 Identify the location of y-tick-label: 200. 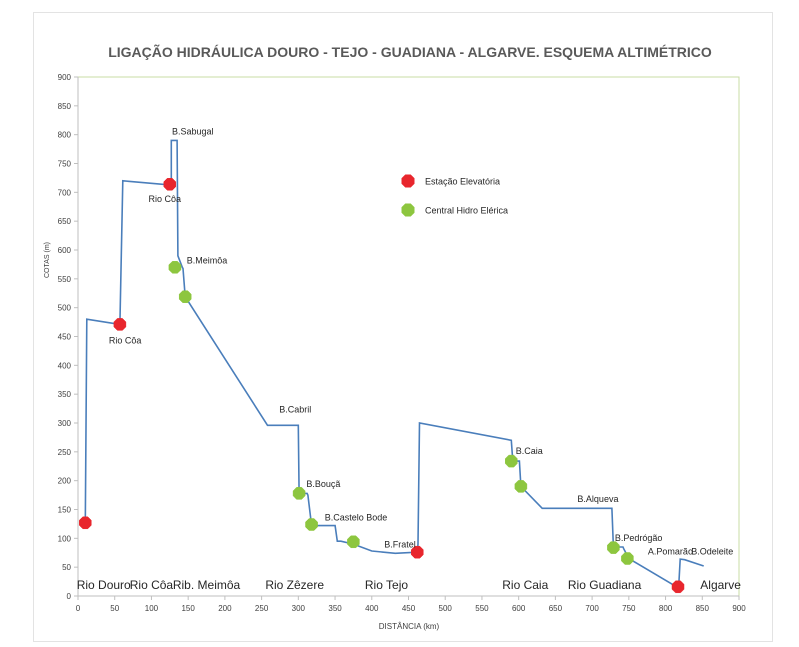
(65, 481).